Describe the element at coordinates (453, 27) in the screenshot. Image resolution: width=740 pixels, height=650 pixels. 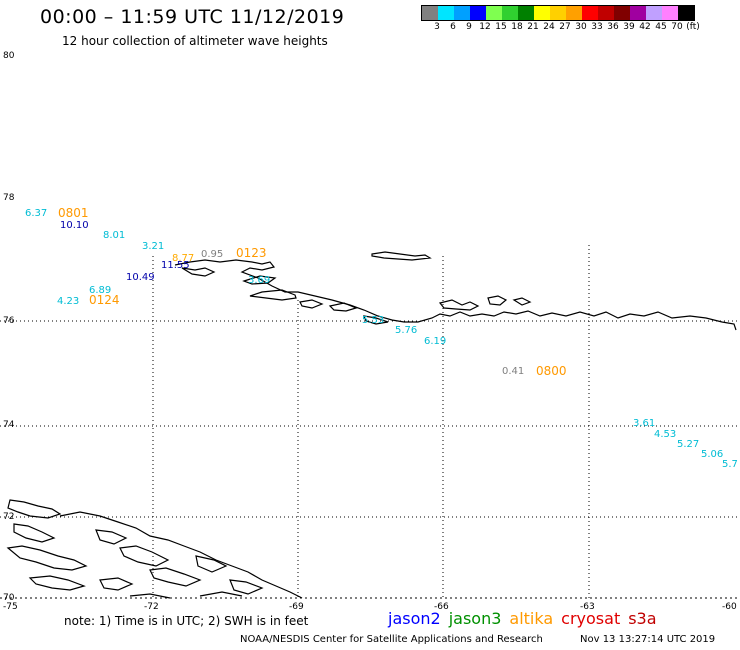
I see `legend-label: 6` at that location.